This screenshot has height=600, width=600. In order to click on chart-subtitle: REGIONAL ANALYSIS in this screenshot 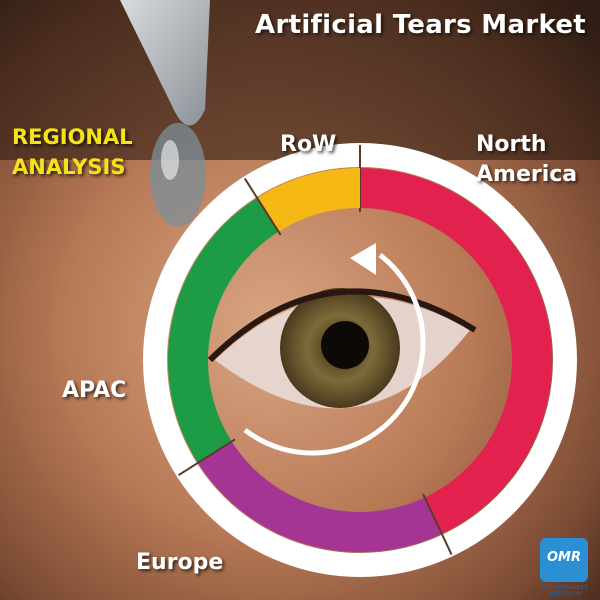, I will do `click(72, 152)`.